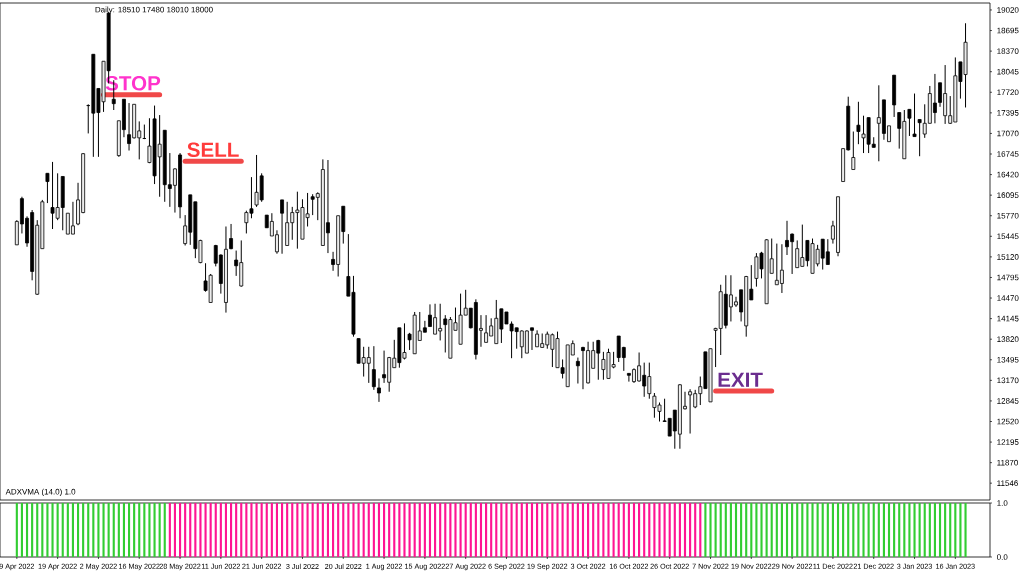 This screenshot has width=1024, height=571. What do you see at coordinates (213, 150) in the screenshot?
I see `annotation: SELL` at bounding box center [213, 150].